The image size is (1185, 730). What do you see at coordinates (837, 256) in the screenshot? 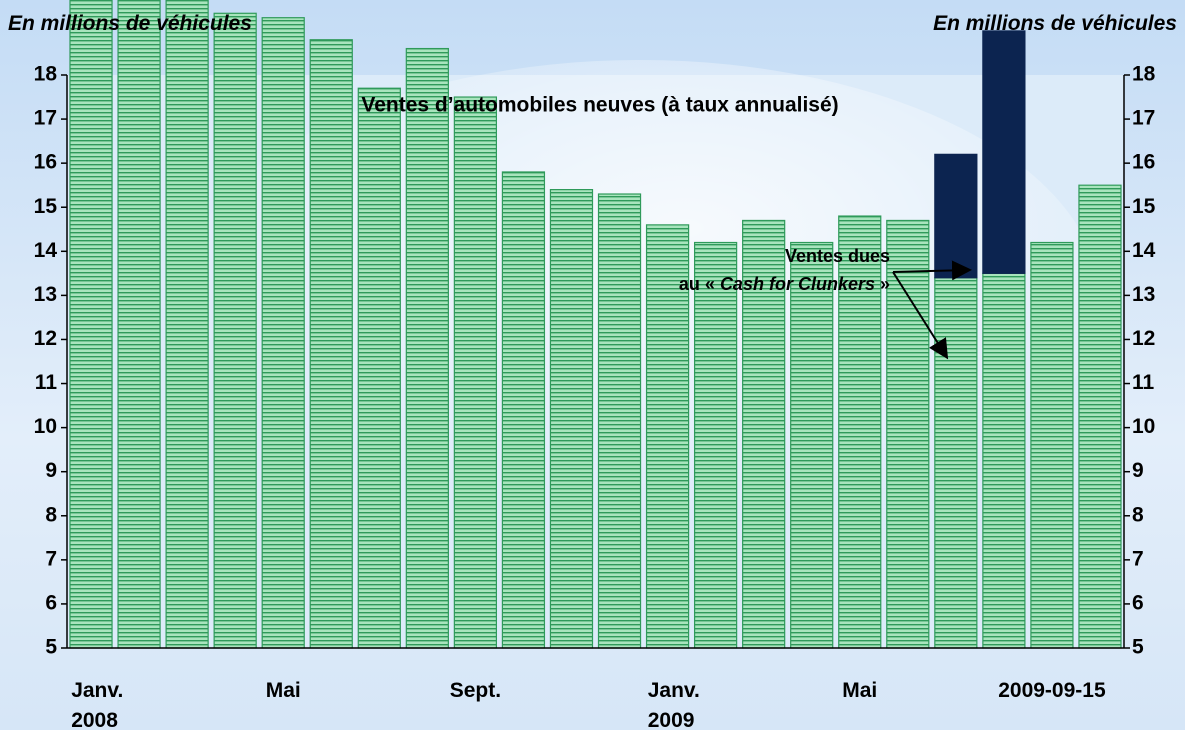
I see `annotation-line: Ventes dues` at bounding box center [837, 256].